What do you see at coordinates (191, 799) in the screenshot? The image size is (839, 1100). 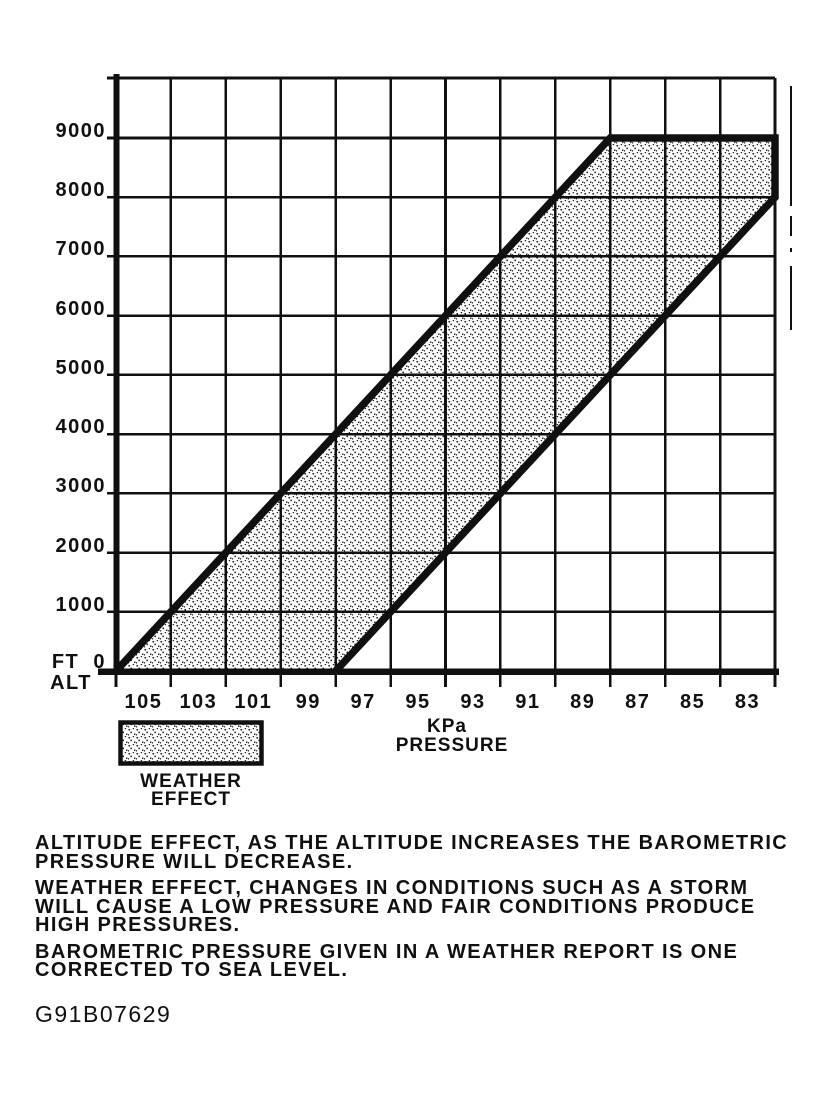 I see `legend-label-line2: EFFECT` at bounding box center [191, 799].